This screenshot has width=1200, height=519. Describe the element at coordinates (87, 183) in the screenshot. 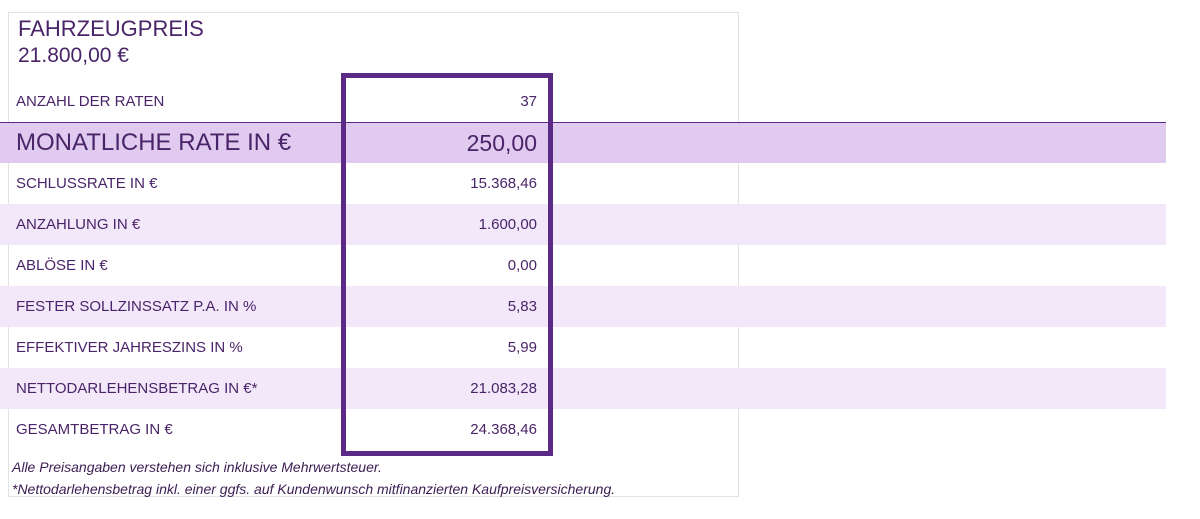

I see `row-label: SCHLUSSRATE IN €` at that location.